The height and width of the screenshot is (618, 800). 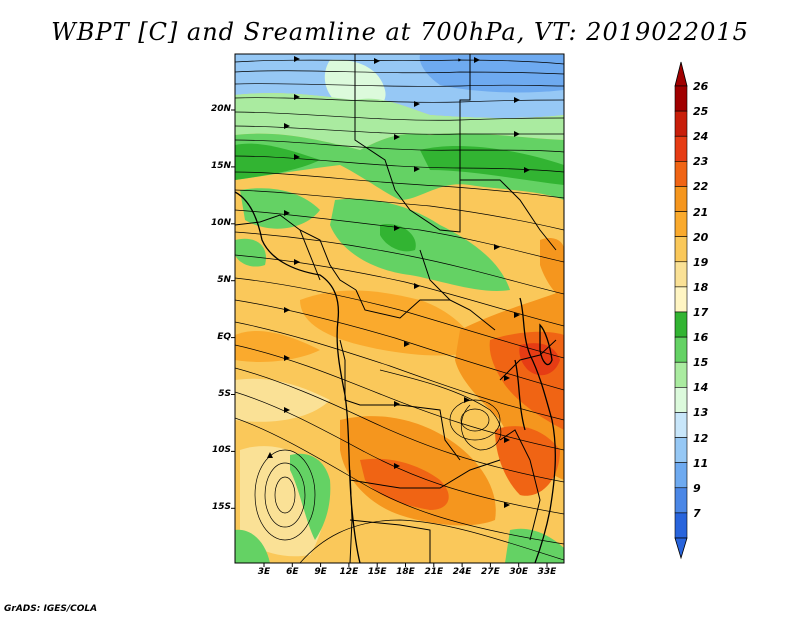 I want to click on colorbar-bottom-cap, so click(x=681, y=548).